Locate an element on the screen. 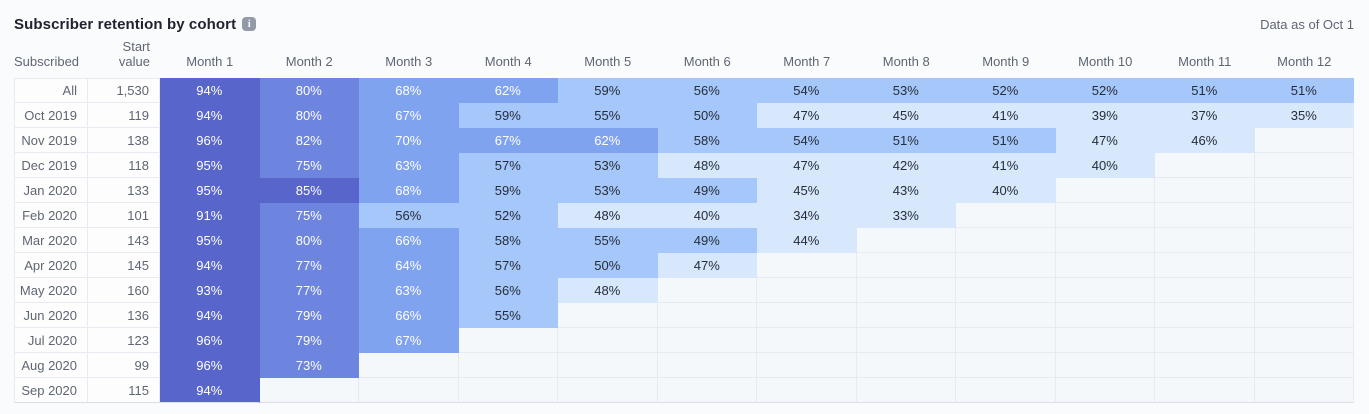  retention-cell: 58% is located at coordinates (707, 140).